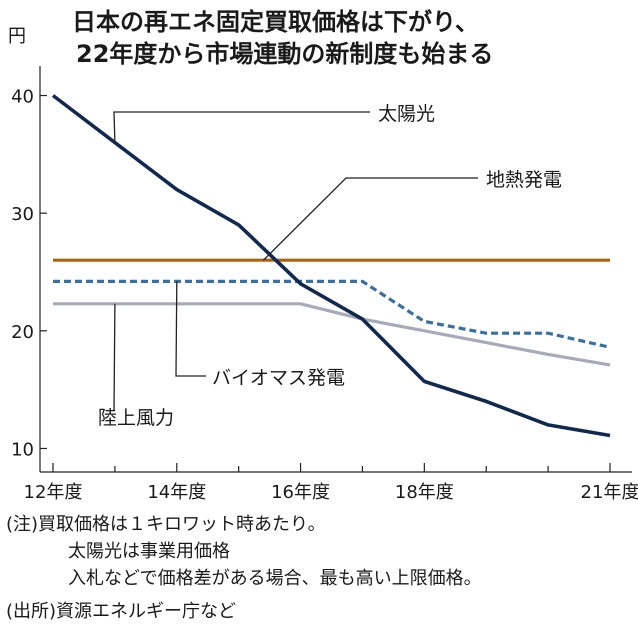 The image size is (638, 641). I want to click on note-line-2: 太陽光は事業用価格, so click(149, 551).